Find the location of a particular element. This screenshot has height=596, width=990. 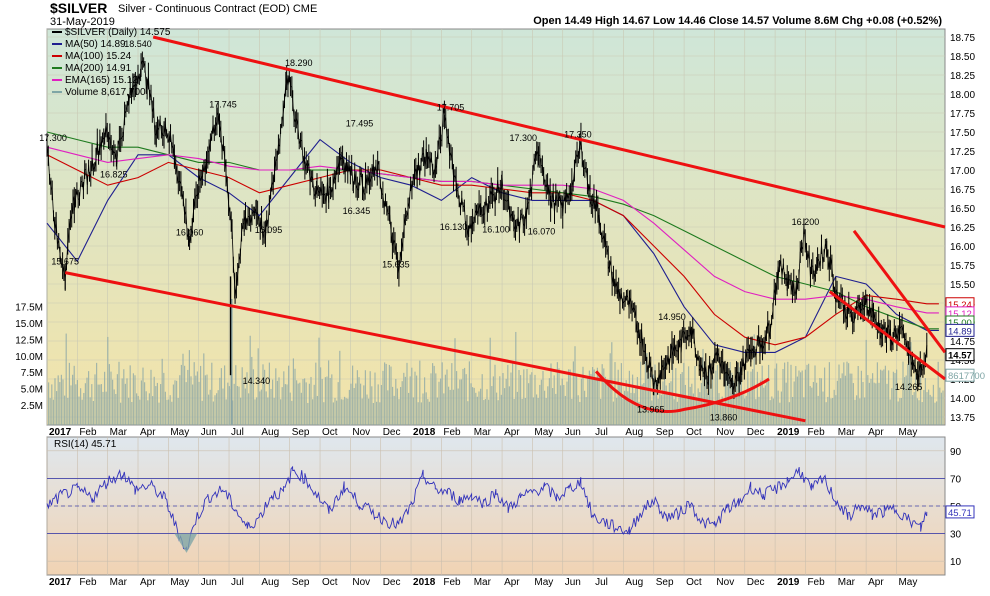

volume-tick-label: 17.5M is located at coordinates (29, 308).